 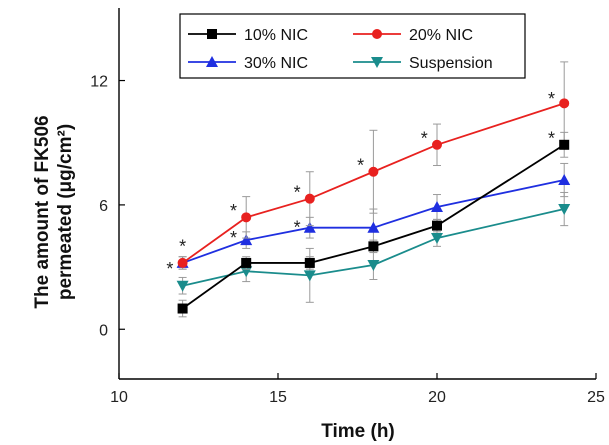 I want to click on legend-item-suspension: Suspension, so click(x=423, y=63).